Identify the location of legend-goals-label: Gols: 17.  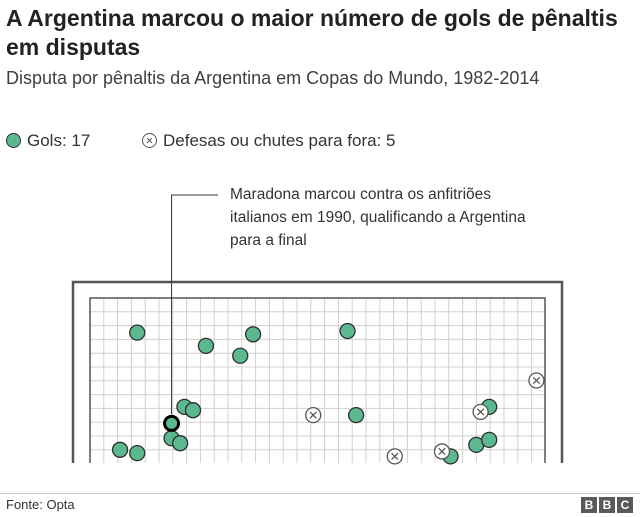
(59, 140).